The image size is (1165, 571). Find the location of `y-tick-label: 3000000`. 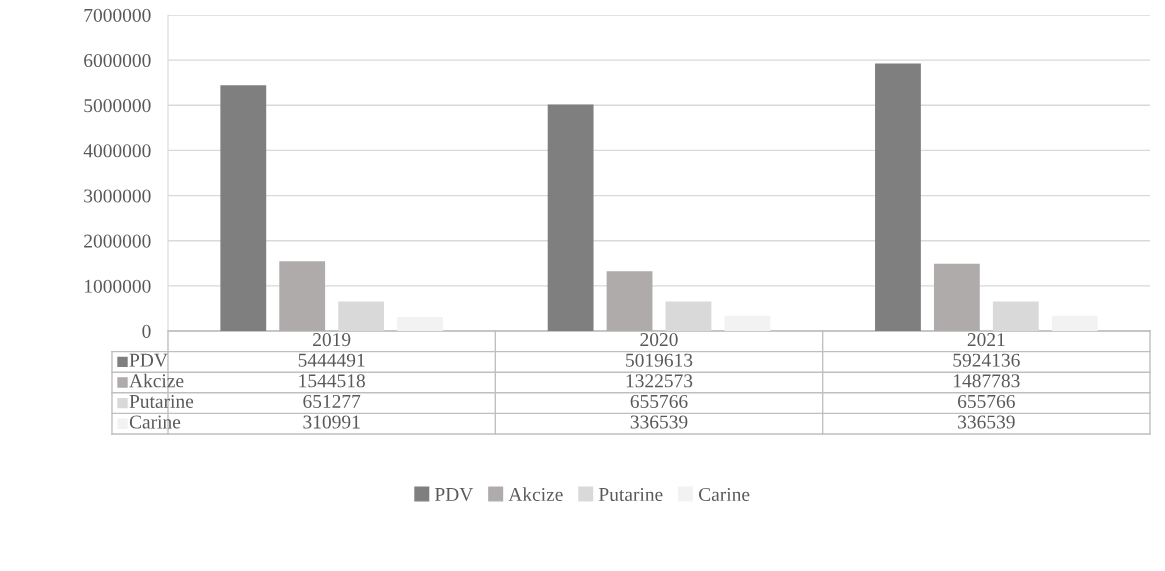

y-tick-label: 3000000 is located at coordinates (117, 196).